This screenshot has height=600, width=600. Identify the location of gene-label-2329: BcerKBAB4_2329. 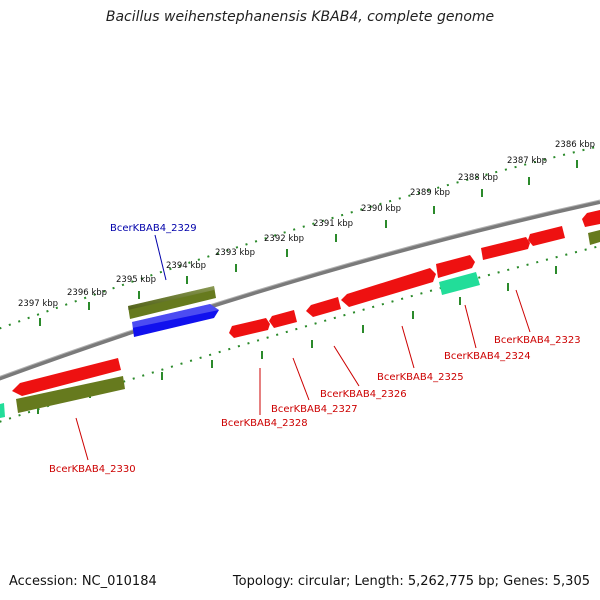
(153, 228).